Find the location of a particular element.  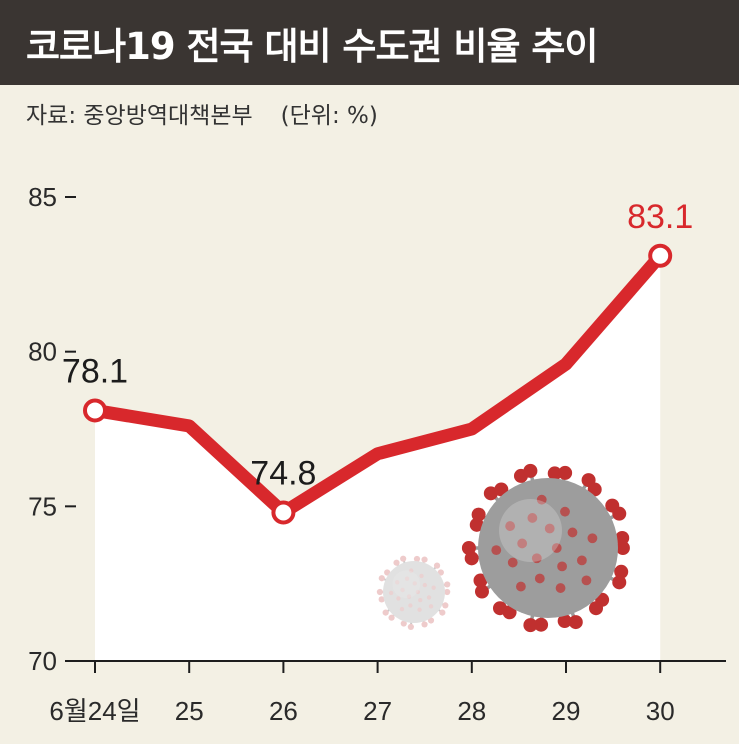

y-tick-label: 85 is located at coordinates (42, 197).